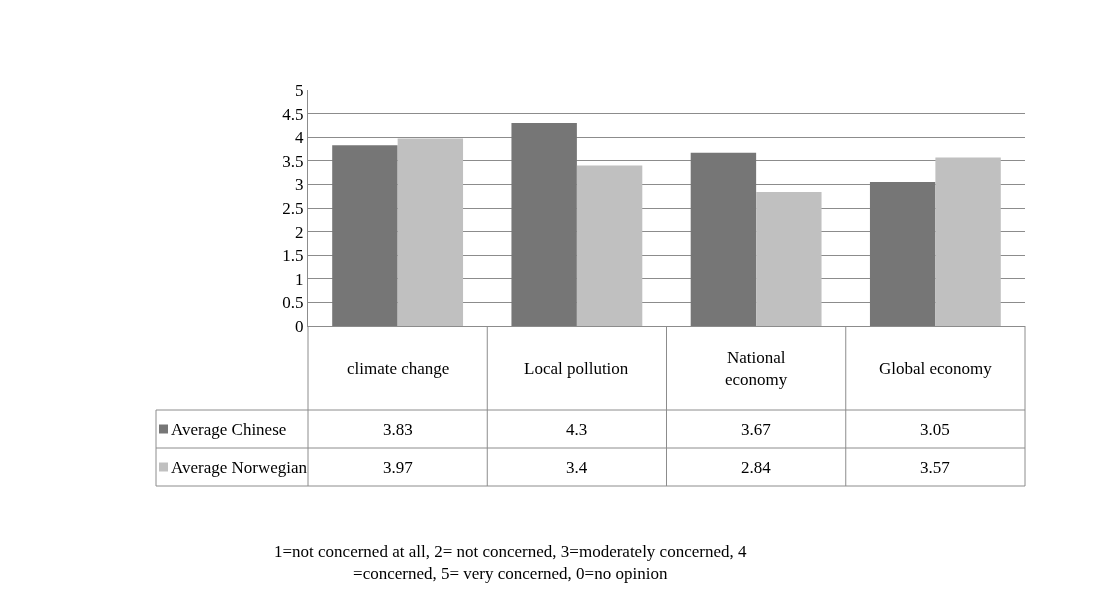  What do you see at coordinates (510, 563) in the screenshot?
I see `text: 1=not concerned at all, 2= not concerned, 3=moderately concerned, 4 =concerned, 5= very concerned, 0=no opinion` at bounding box center [510, 563].